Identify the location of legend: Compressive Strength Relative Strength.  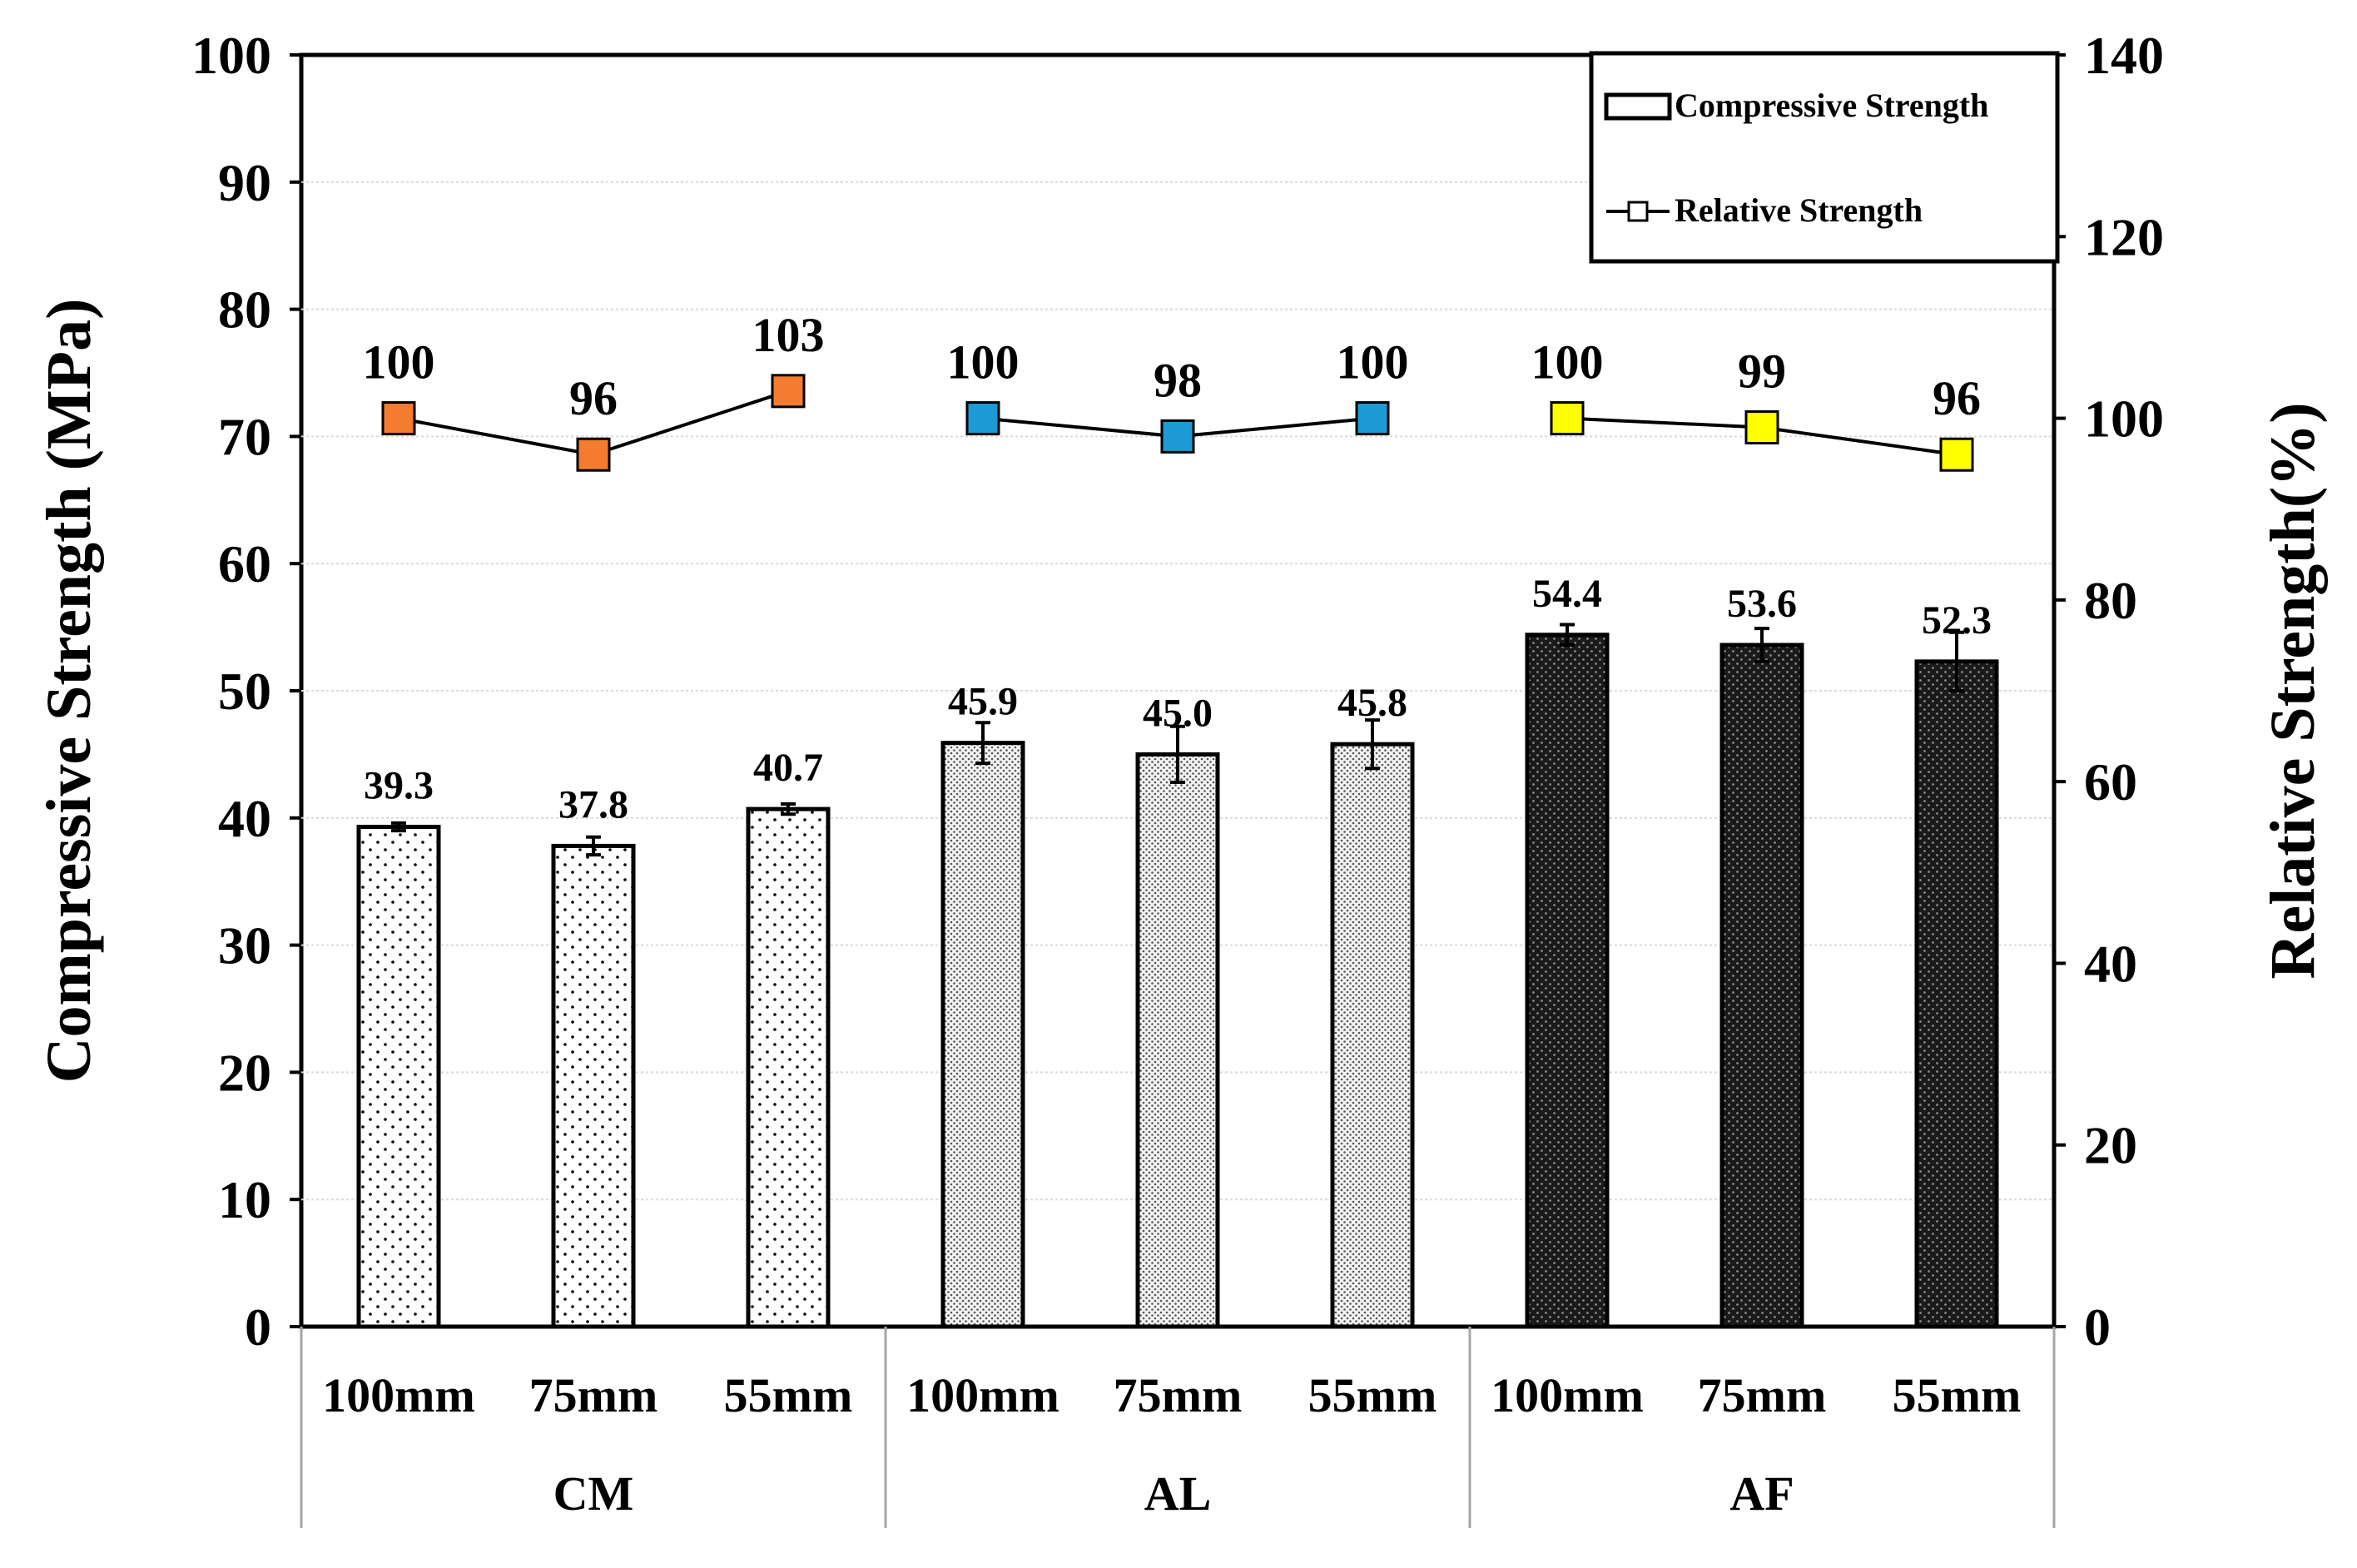
(1824, 157).